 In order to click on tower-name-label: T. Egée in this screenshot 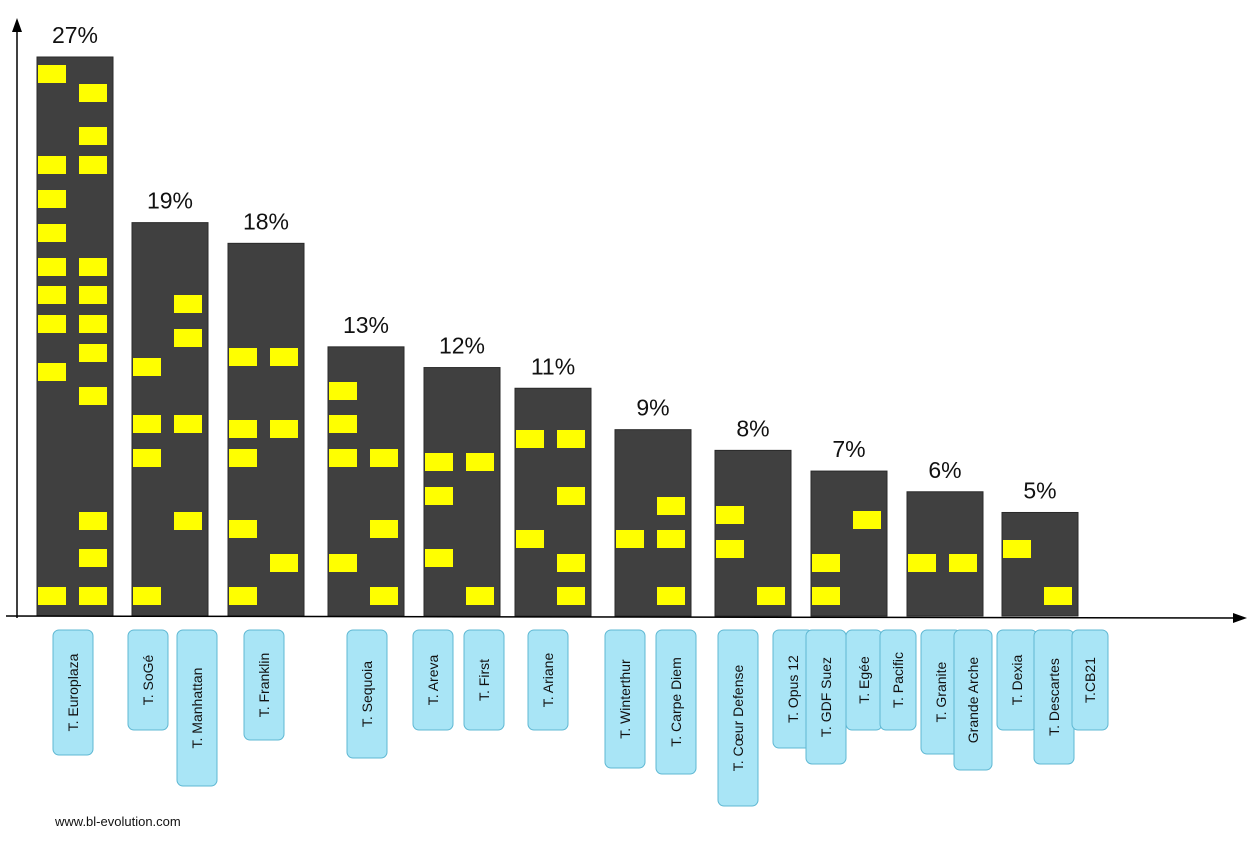, I will do `click(864, 680)`.